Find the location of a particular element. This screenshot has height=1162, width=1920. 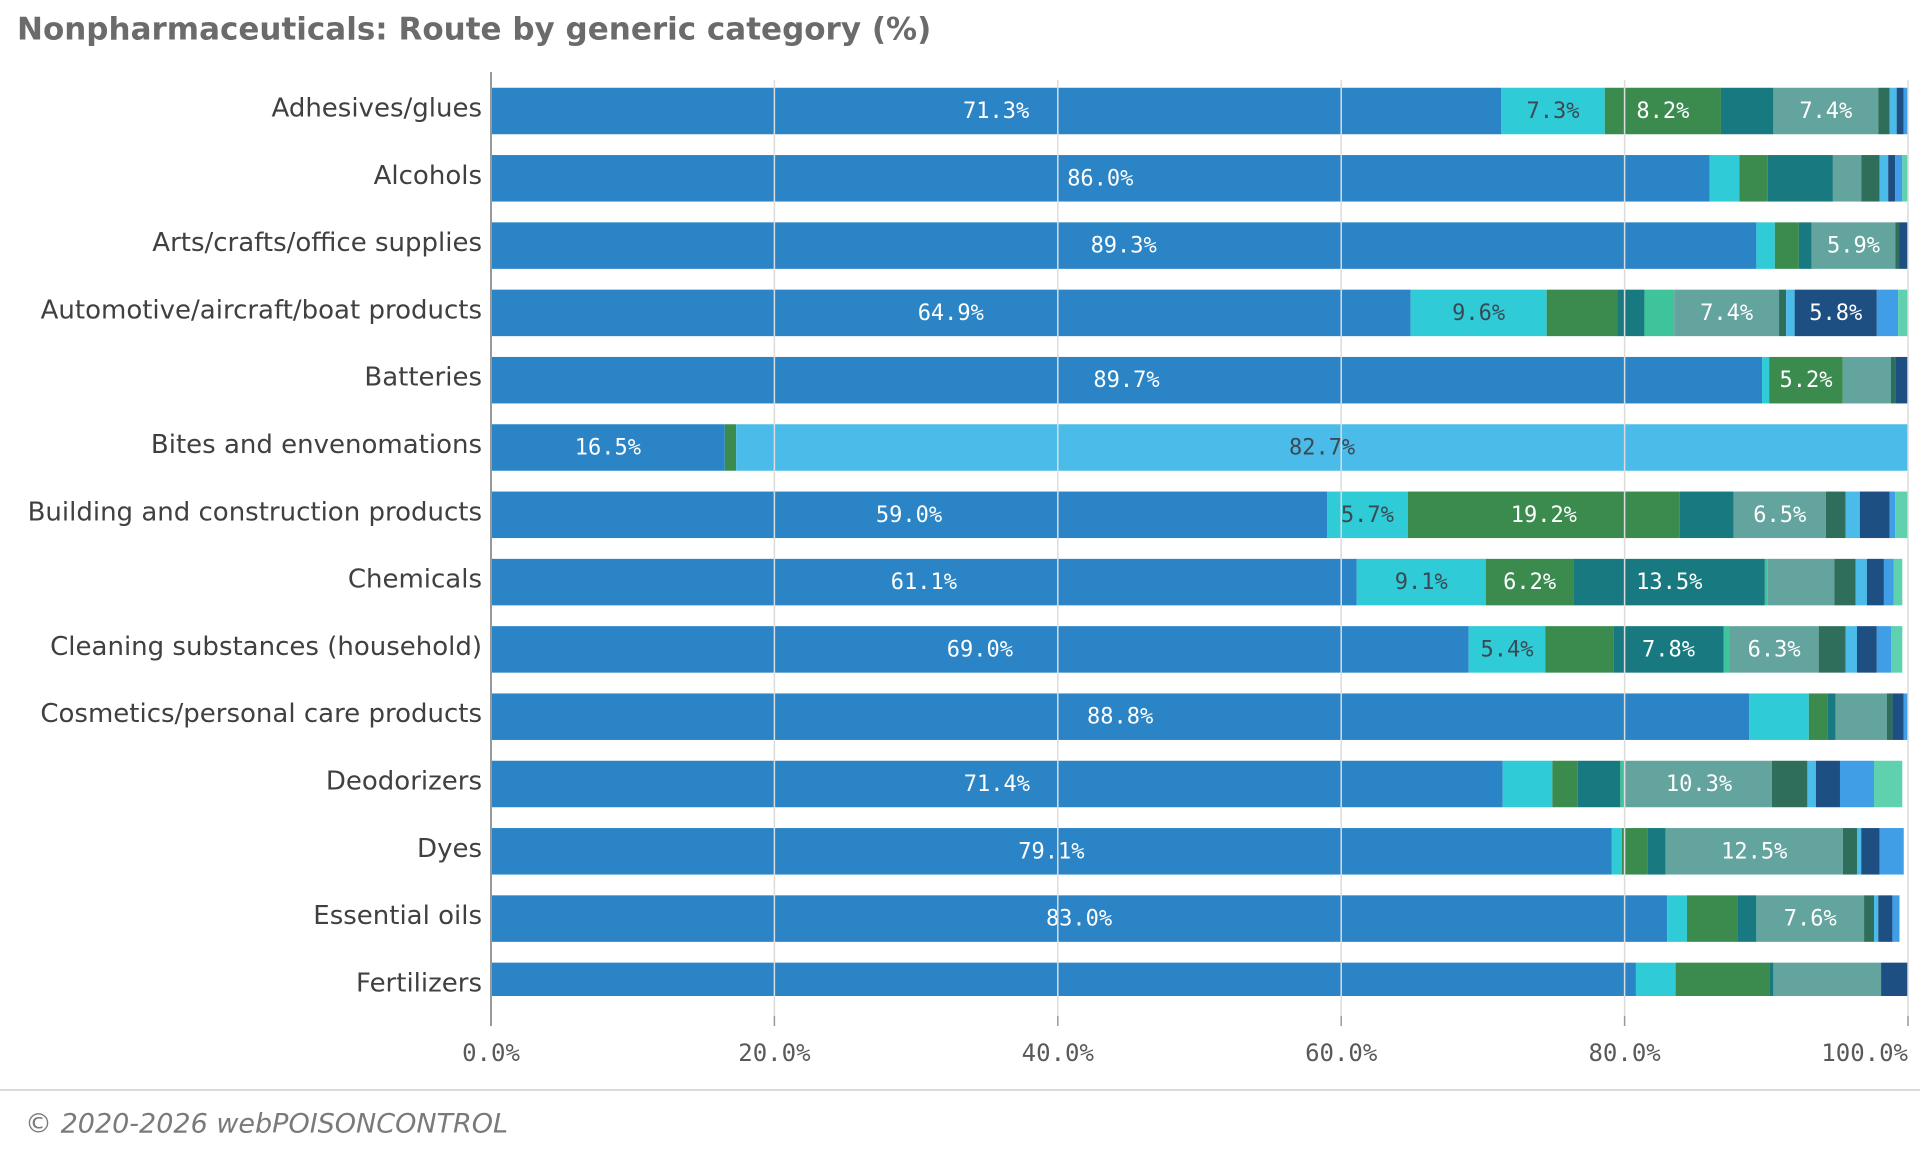

footer-text: © 2020-2026 webPOISONCONTROL is located at coordinates (266, 1124).